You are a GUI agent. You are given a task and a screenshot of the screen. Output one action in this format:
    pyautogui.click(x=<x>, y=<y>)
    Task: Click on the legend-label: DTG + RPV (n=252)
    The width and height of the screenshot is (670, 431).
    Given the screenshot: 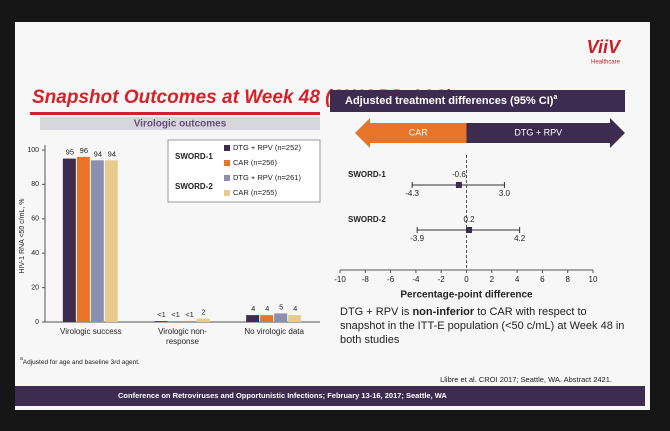 What is the action you would take?
    pyautogui.click(x=267, y=147)
    